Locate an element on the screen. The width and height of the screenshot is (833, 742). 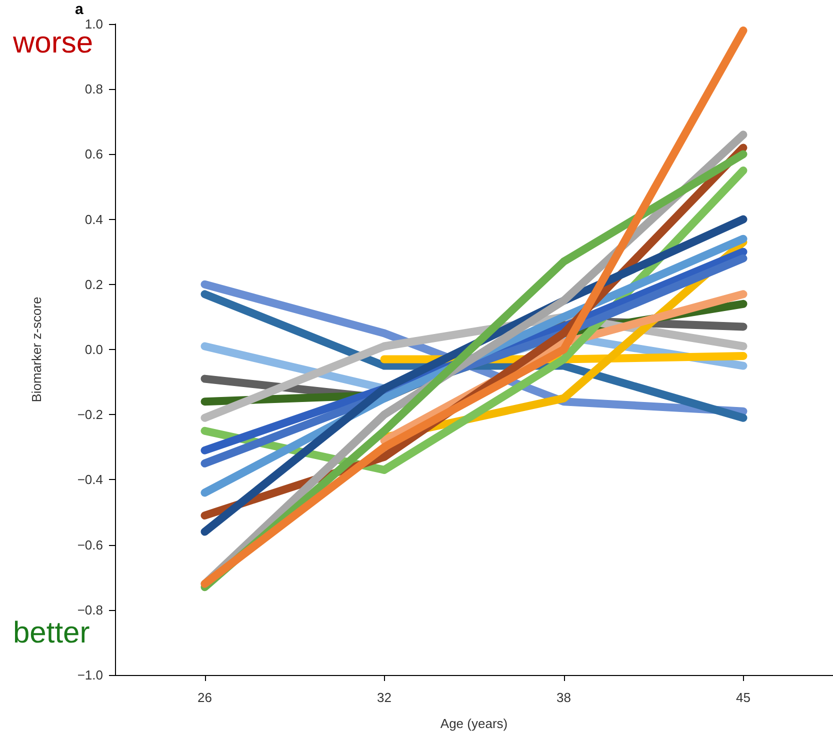
y-tick-label: −0.2 is located at coordinates (90, 414).